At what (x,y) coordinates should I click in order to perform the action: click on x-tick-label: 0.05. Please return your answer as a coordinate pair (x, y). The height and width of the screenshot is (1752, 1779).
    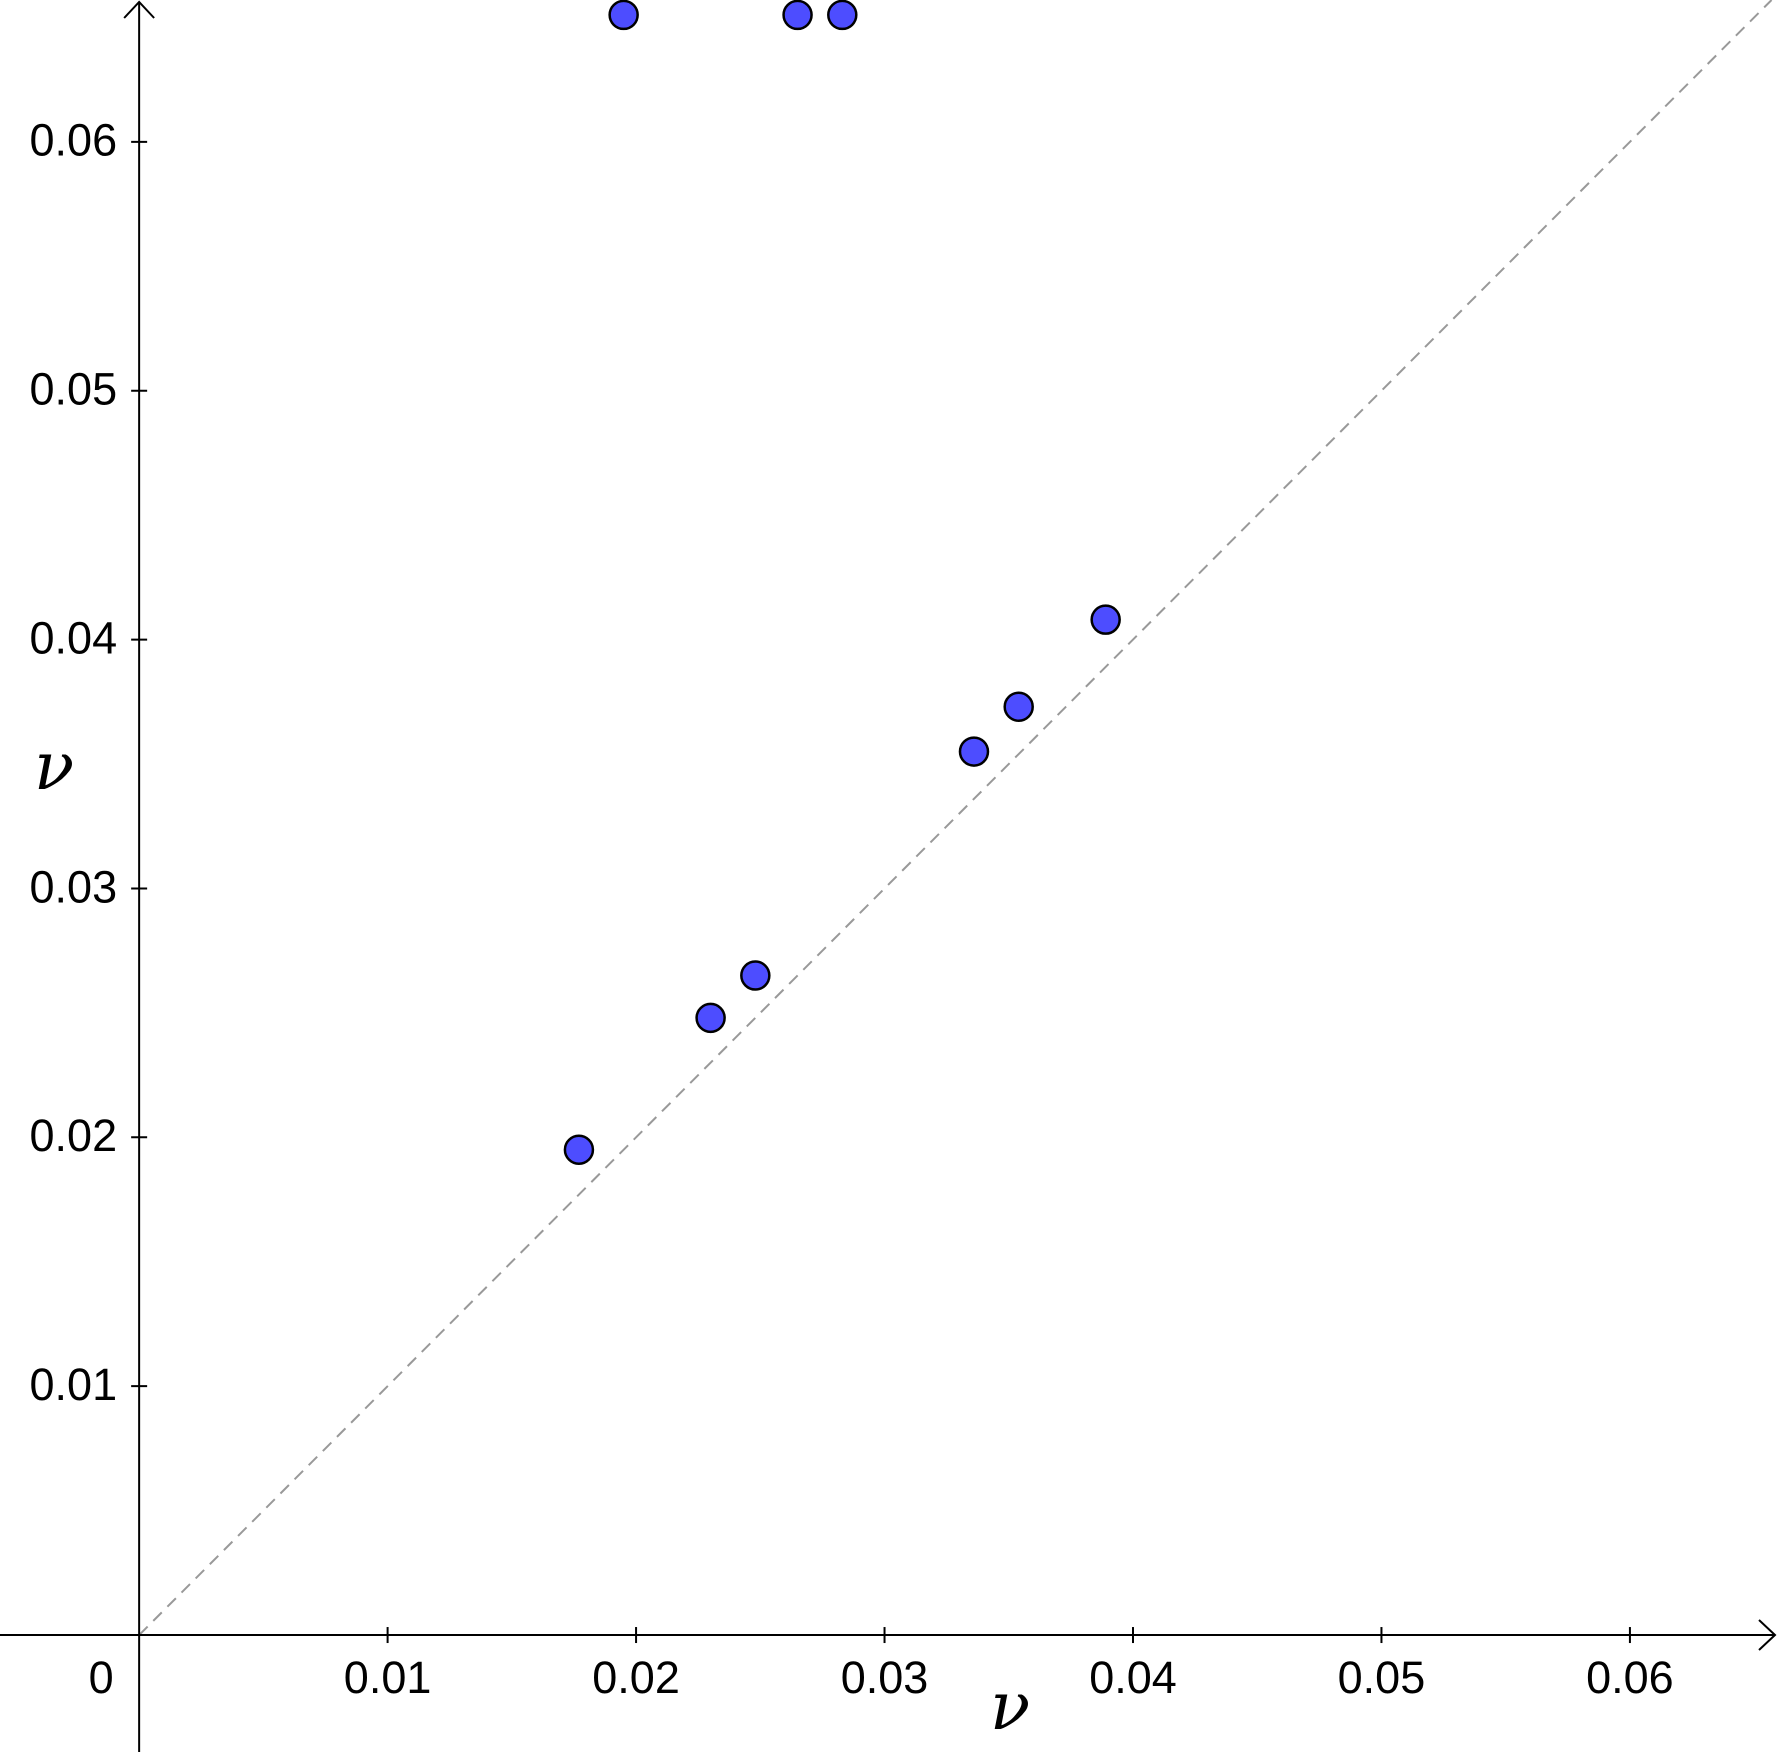
    Looking at the image, I should click on (1382, 1677).